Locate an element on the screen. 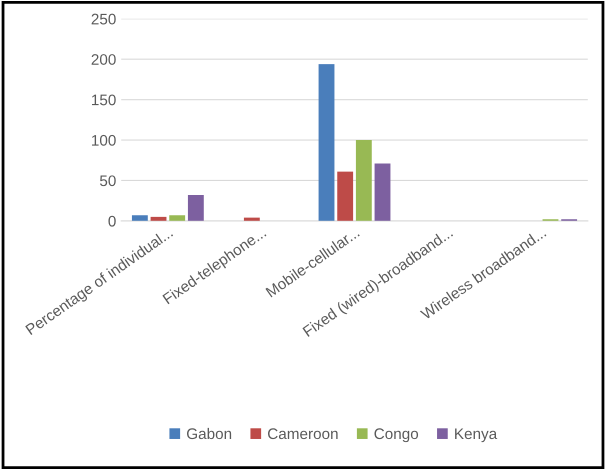 The image size is (606, 470). legend-label: Gabon is located at coordinates (209, 434).